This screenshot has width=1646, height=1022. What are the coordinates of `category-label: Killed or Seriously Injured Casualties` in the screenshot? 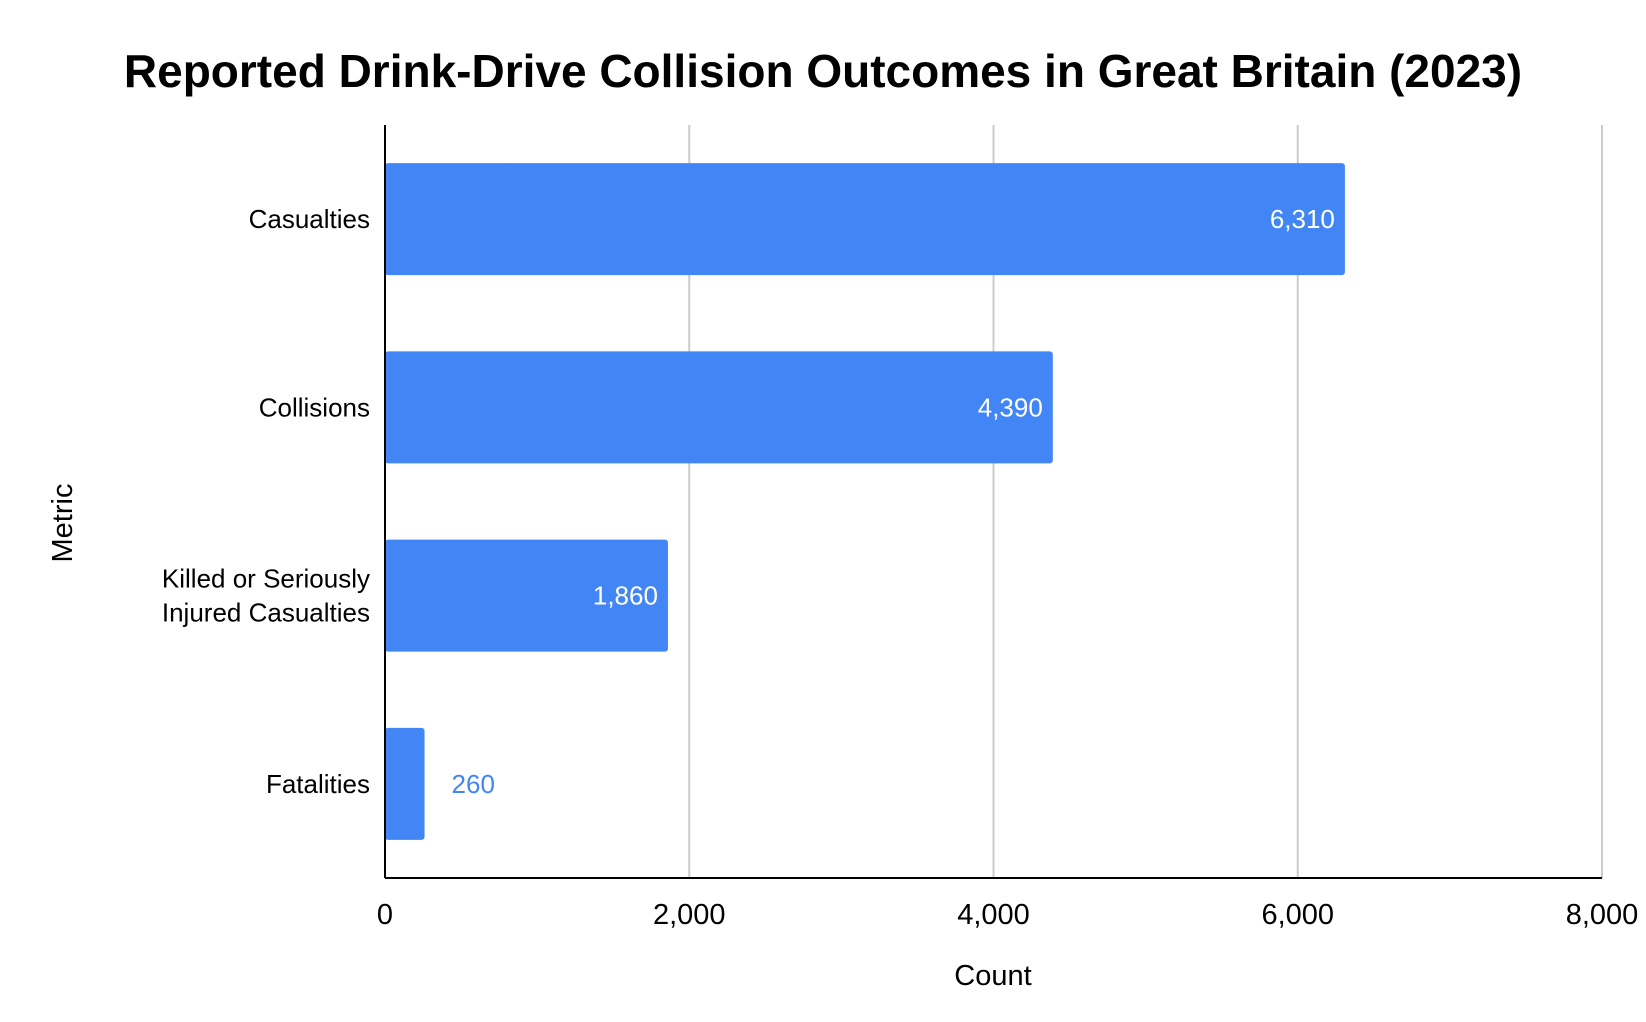 It's located at (266, 596).